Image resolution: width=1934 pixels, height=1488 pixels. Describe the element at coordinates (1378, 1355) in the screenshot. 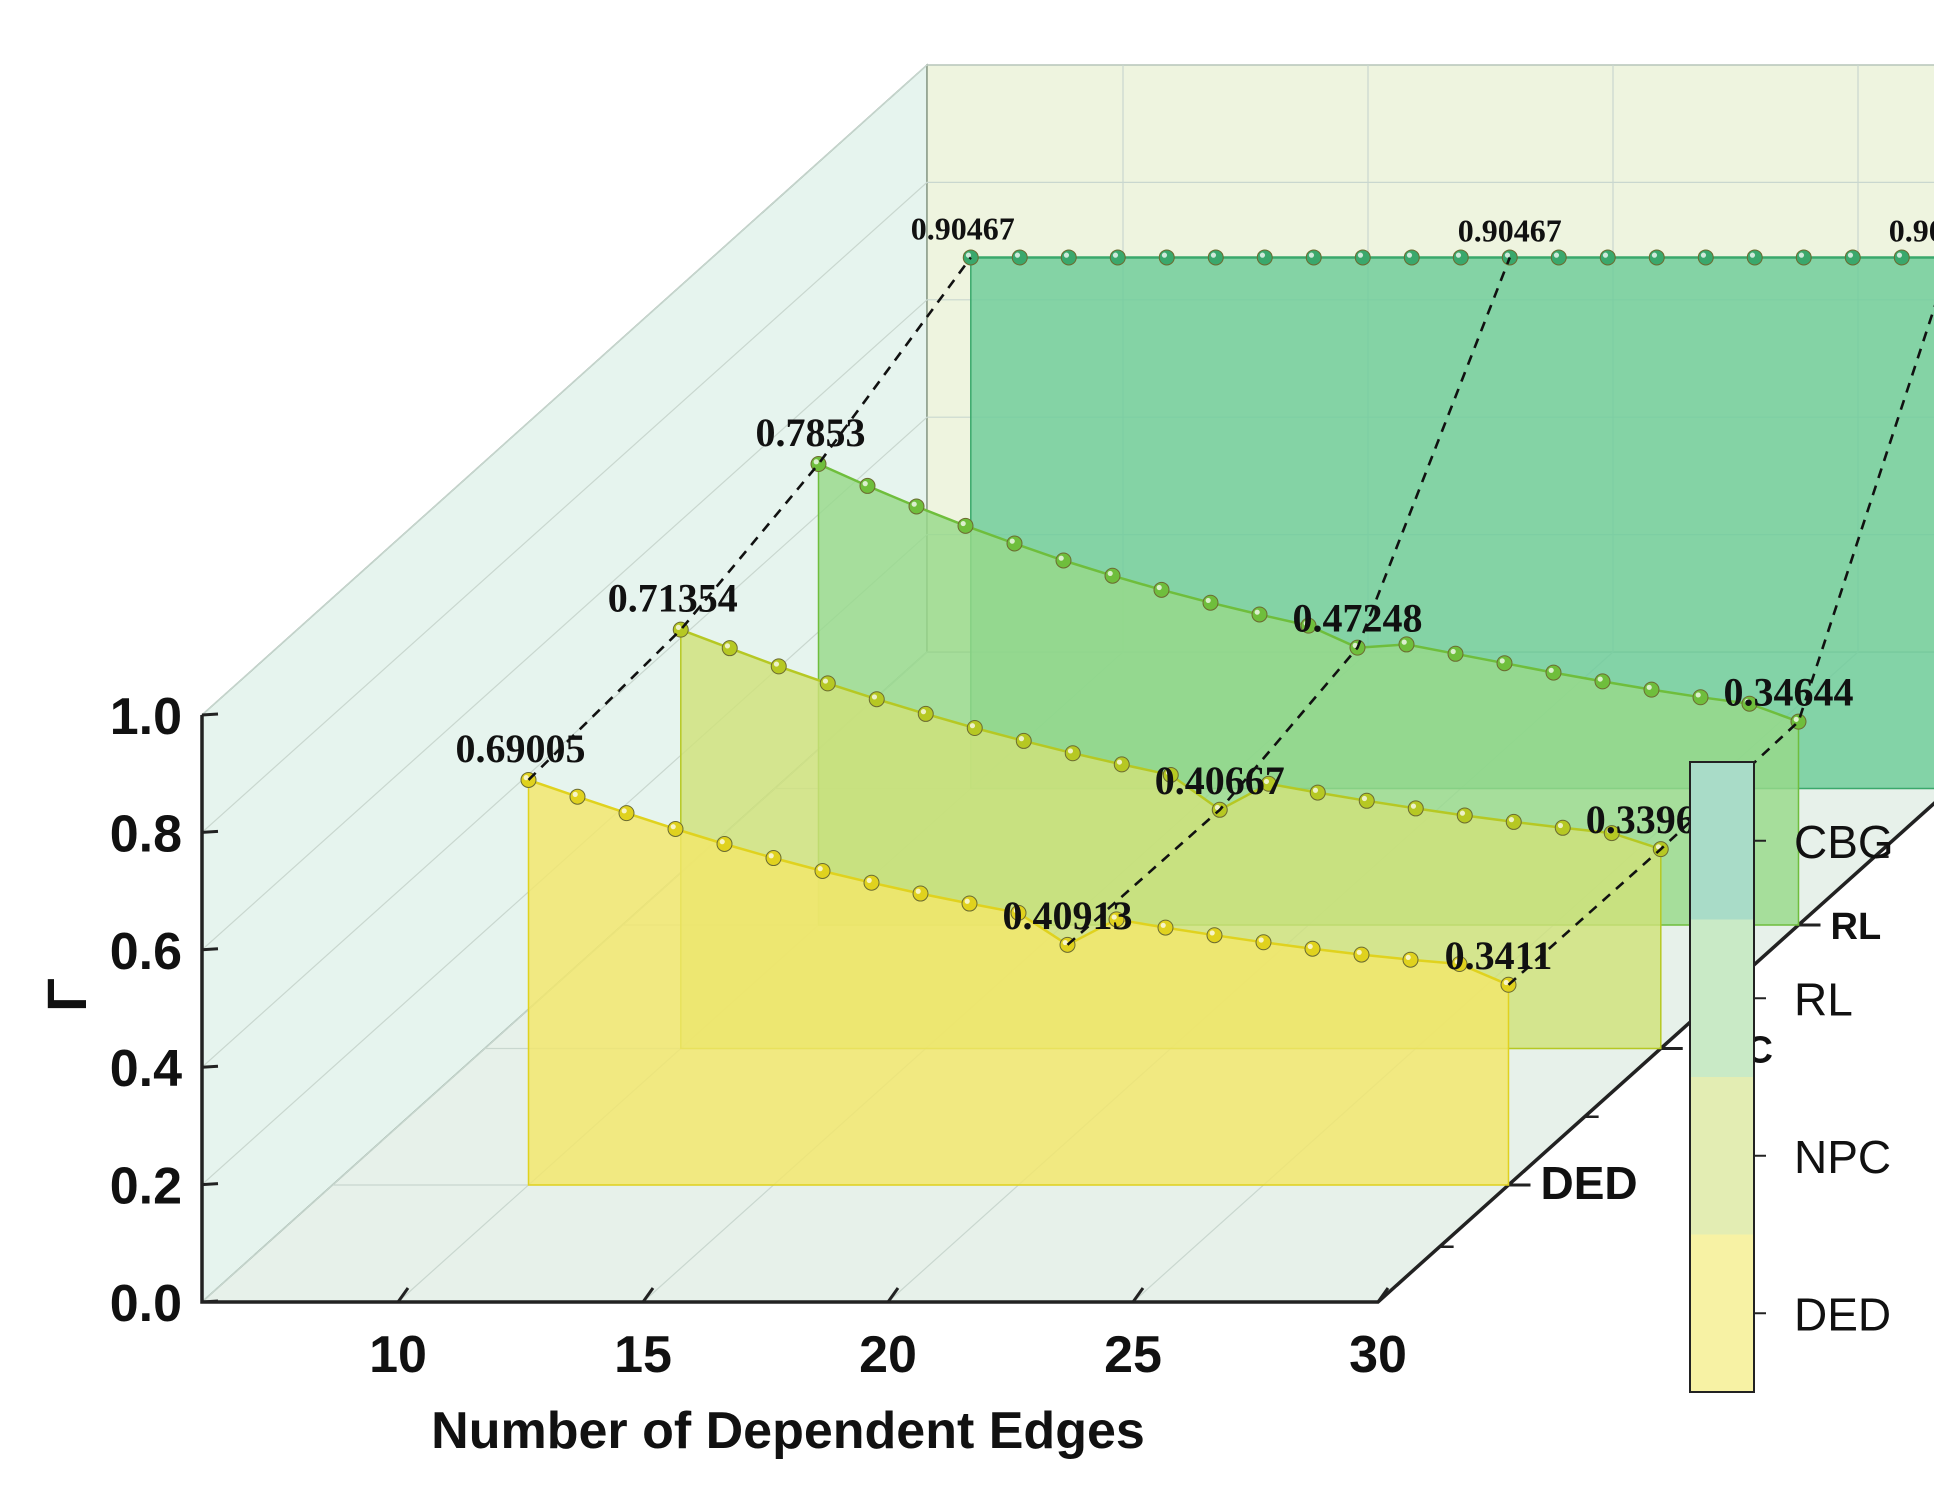

I see `x-tick-label: 30` at that location.